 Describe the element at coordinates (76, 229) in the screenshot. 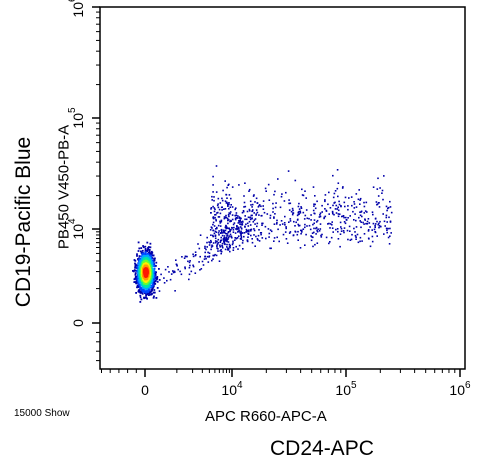

I see `y-tick-label: 104` at that location.